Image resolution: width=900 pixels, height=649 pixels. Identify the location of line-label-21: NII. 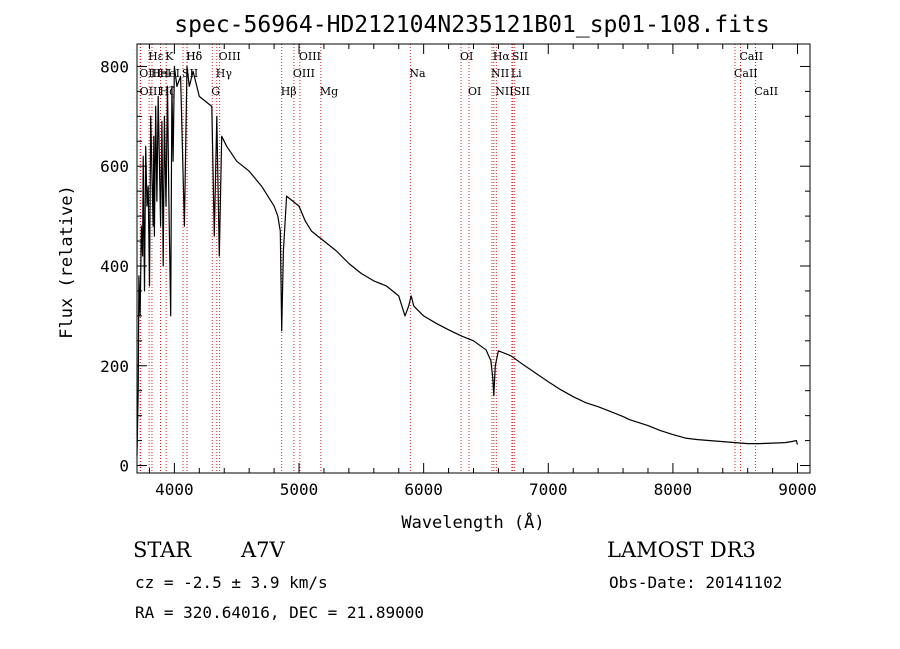
(500, 73).